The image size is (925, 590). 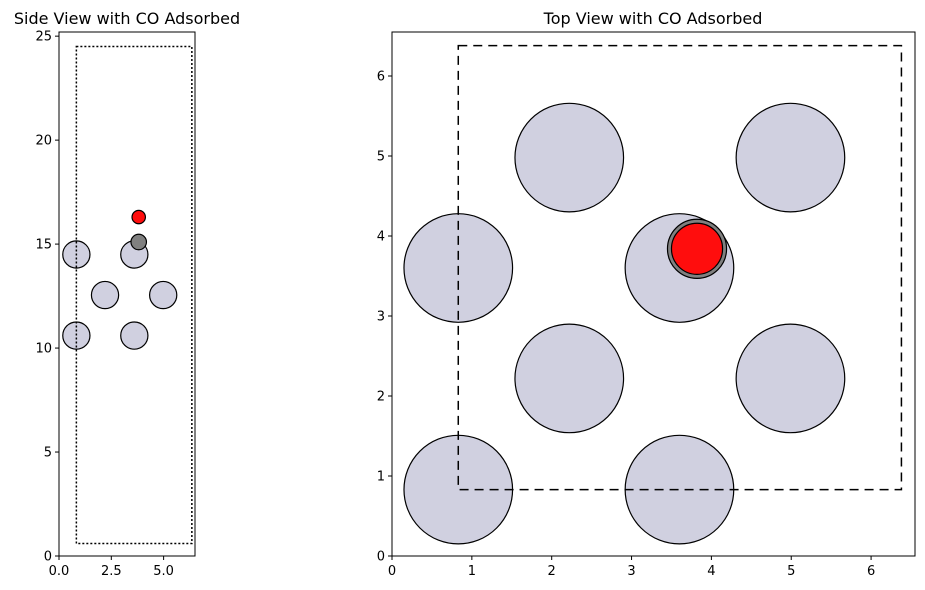 What do you see at coordinates (111, 571) in the screenshot?
I see `side-view-x-tick-label: 2.5` at bounding box center [111, 571].